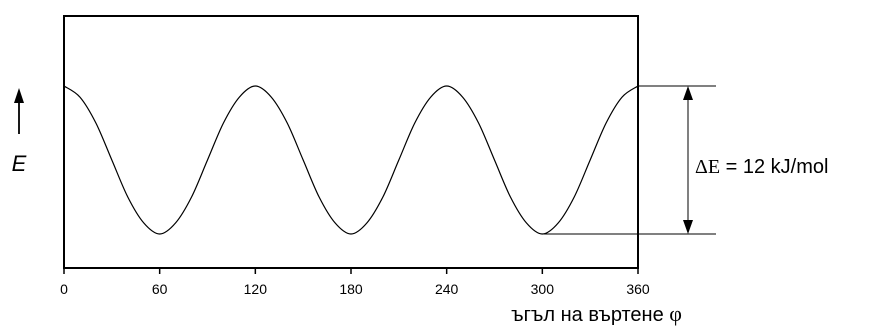 The width and height of the screenshot is (882, 330). What do you see at coordinates (707, 167) in the screenshot?
I see `delta-e-symbol: ΔE` at bounding box center [707, 167].